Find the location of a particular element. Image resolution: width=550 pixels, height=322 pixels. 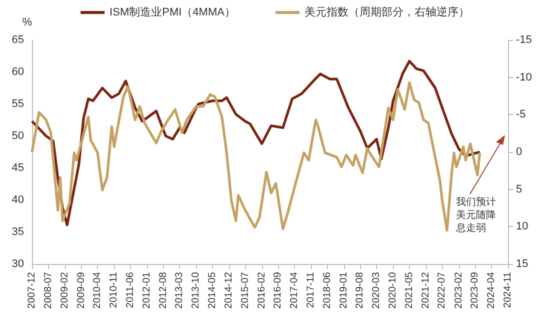

y-tick-label: 40 is located at coordinates (18, 200).